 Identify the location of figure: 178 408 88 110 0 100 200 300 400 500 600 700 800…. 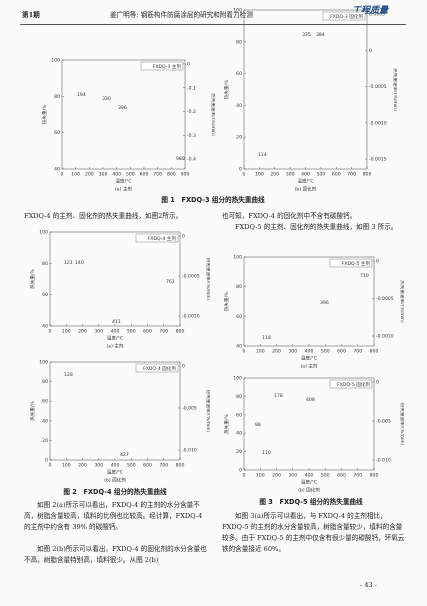
(313, 435).